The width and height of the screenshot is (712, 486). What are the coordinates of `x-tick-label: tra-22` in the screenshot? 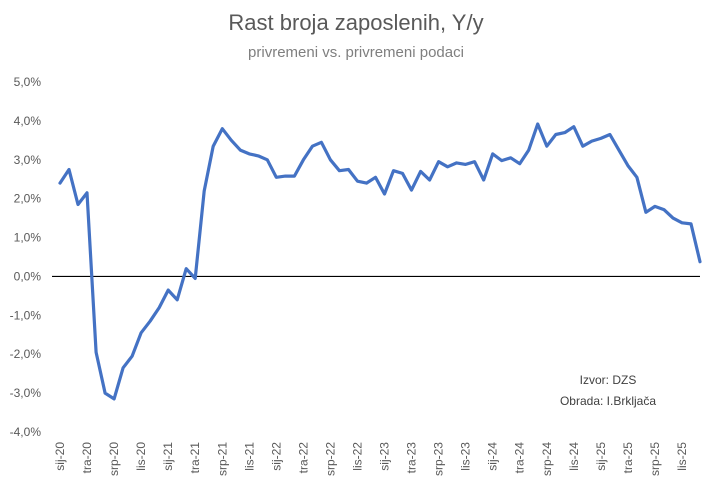 It's located at (303, 458).